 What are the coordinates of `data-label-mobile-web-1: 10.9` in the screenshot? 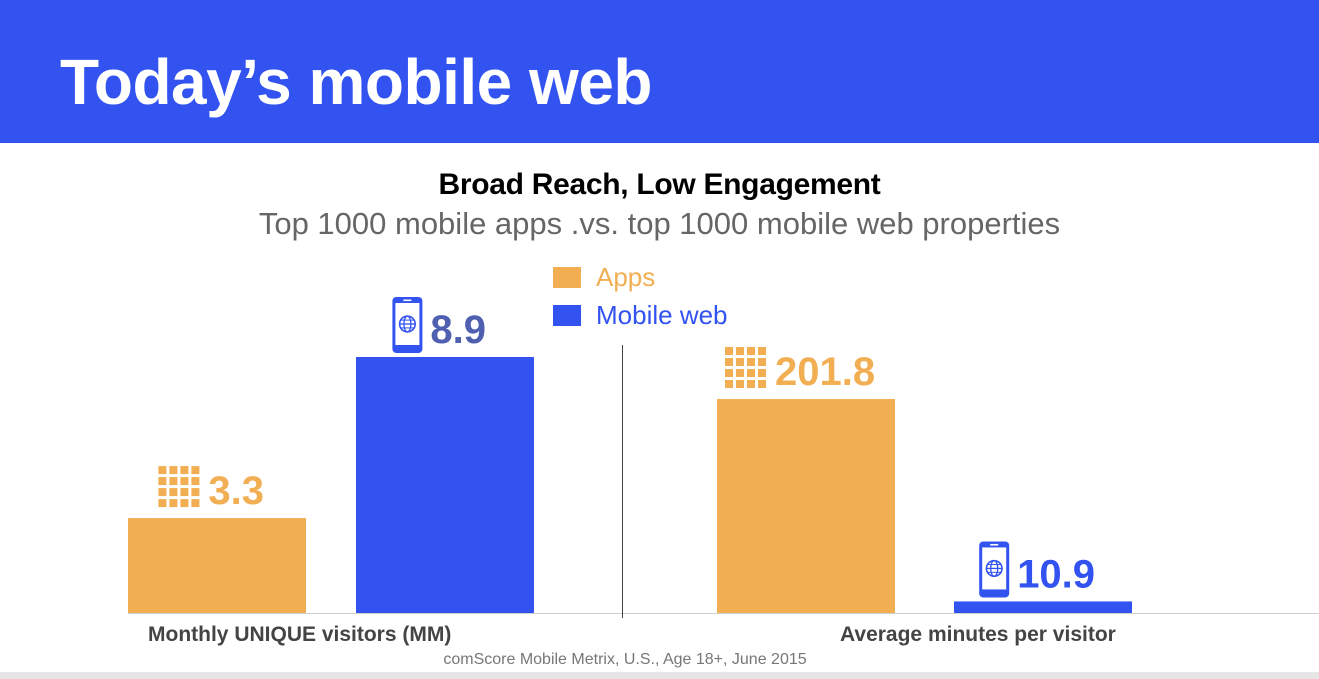 It's located at (1056, 574).